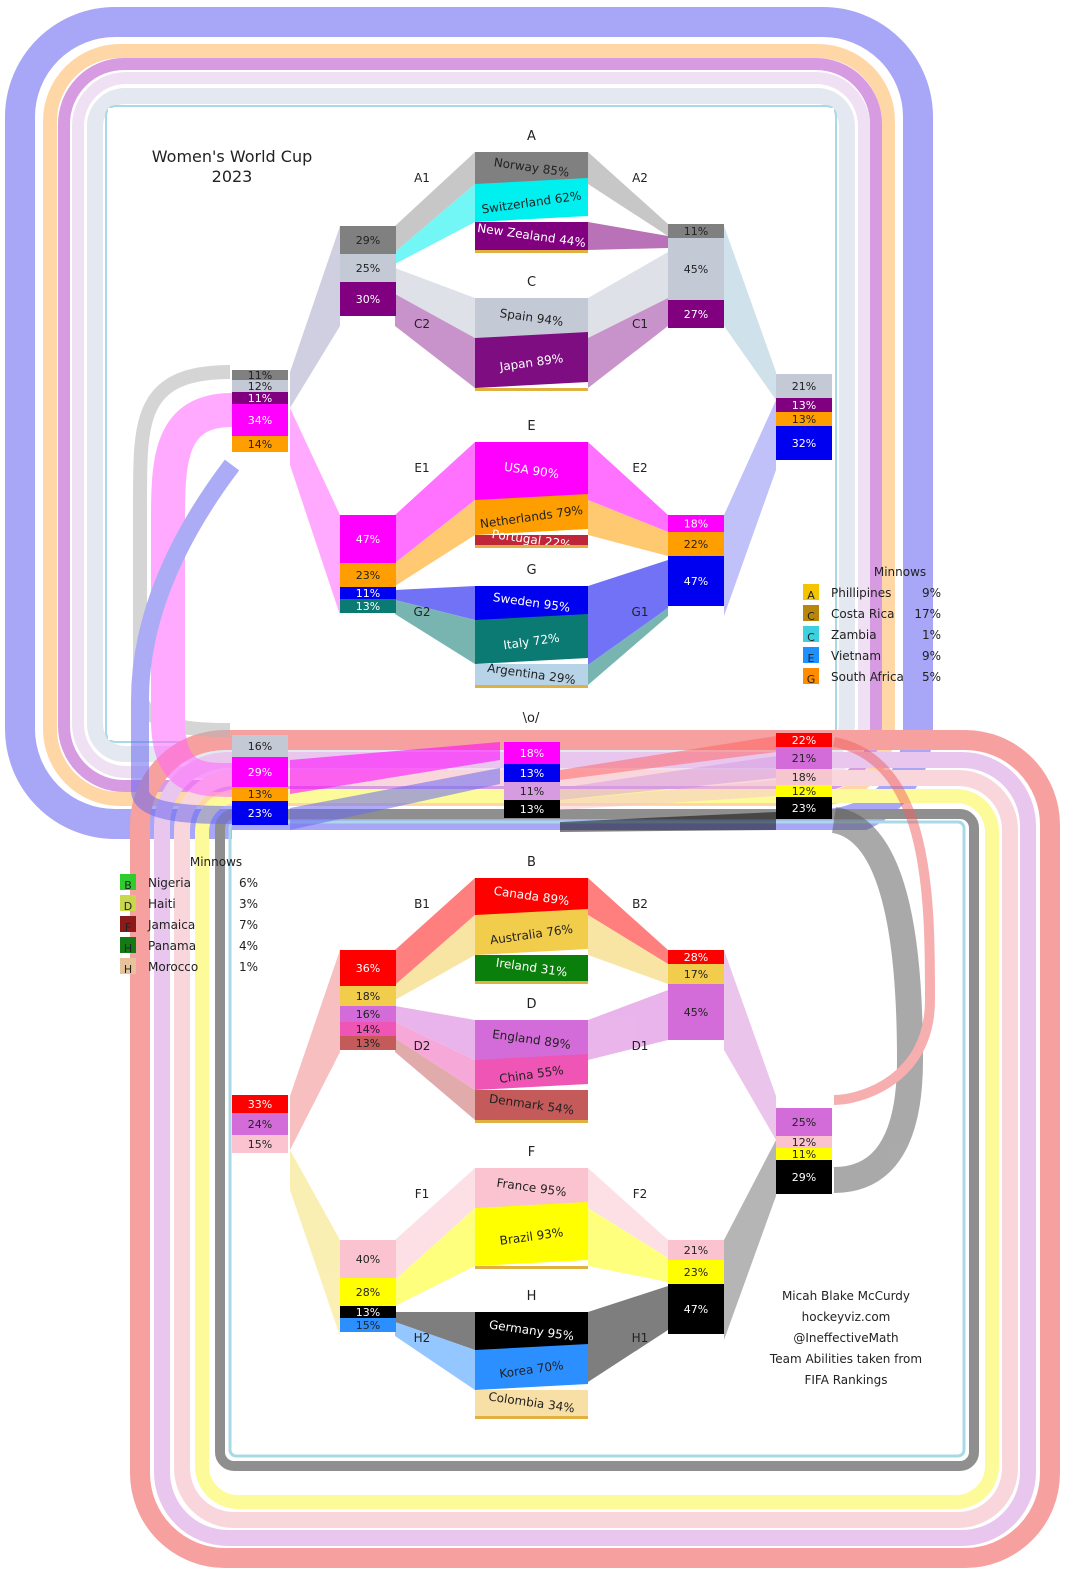 This screenshot has height=1586, width=1078. I want to click on stack-lower-stacks-right_quarter: 25% 12%11% 29%, so click(804, 1151).